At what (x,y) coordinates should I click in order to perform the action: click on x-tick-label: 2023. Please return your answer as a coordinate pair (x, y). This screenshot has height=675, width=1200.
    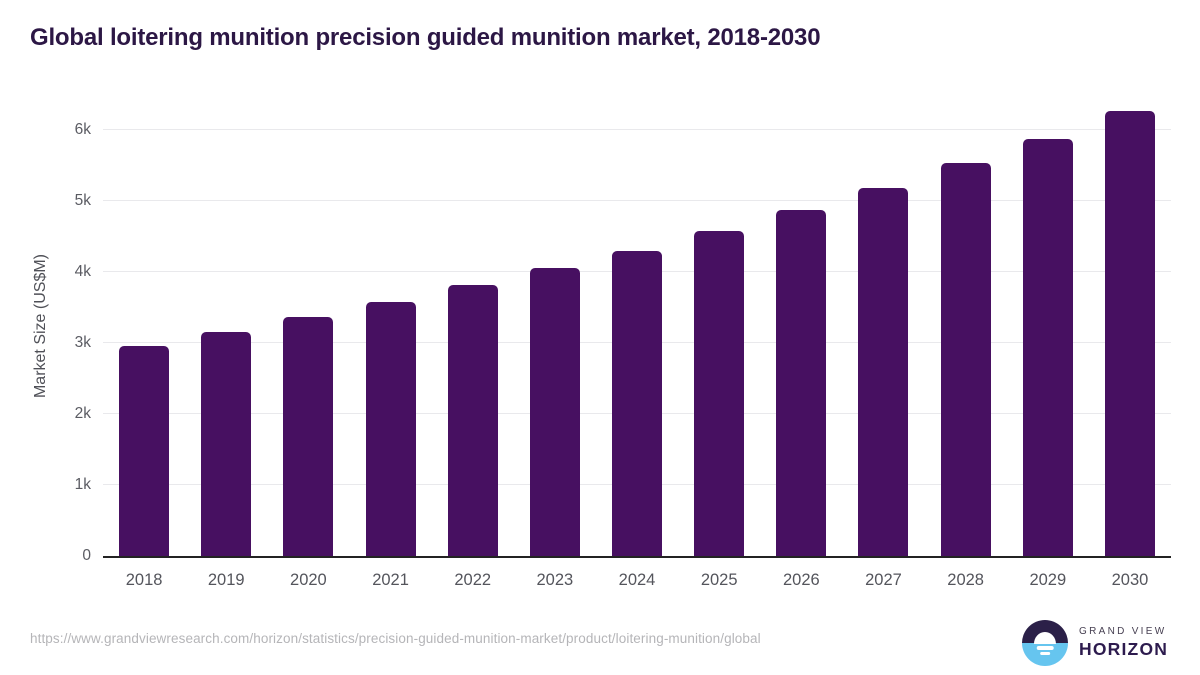
    Looking at the image, I should click on (555, 580).